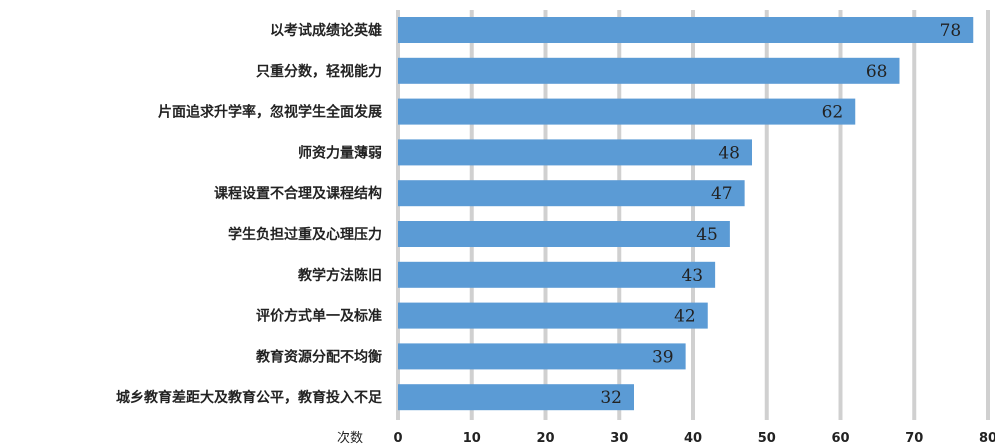 The width and height of the screenshot is (995, 448). I want to click on value-label: 32, so click(611, 398).